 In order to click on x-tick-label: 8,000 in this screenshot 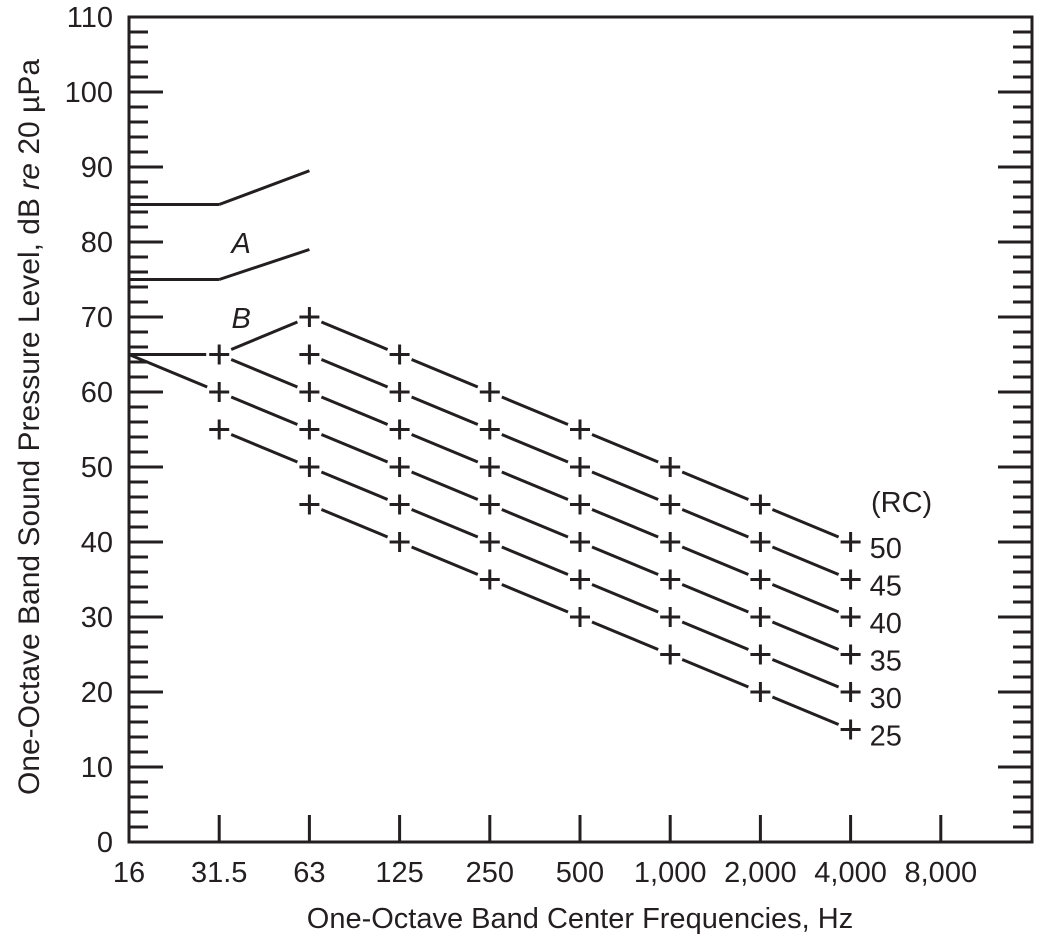, I will do `click(941, 873)`.